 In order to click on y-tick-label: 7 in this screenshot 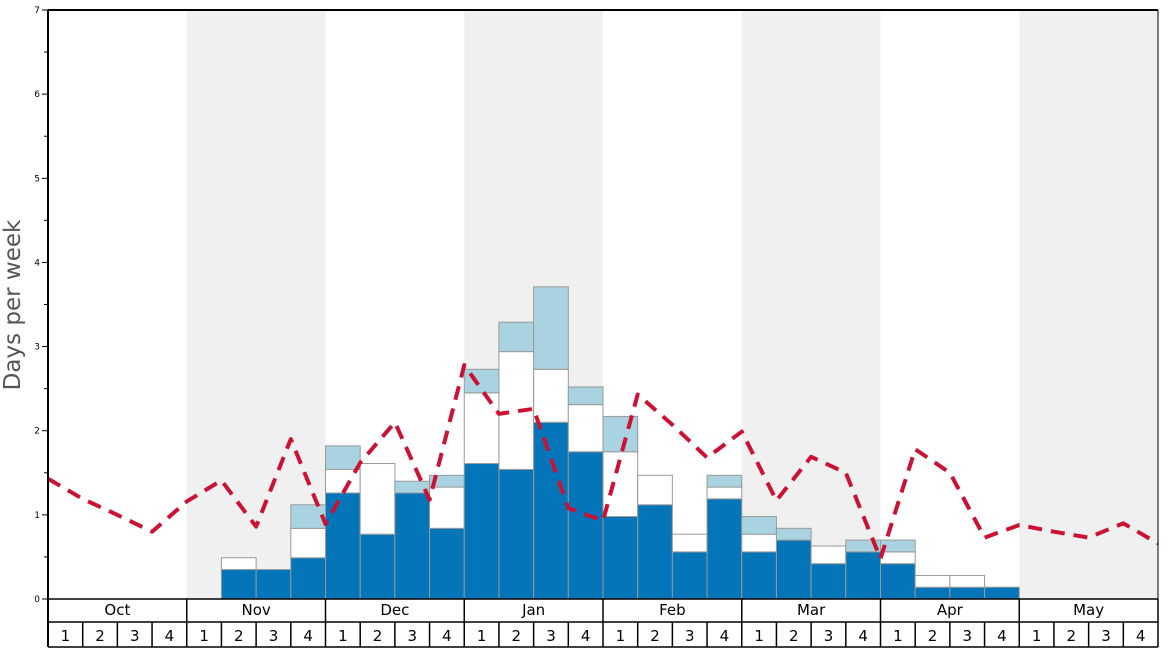, I will do `click(37, 11)`.